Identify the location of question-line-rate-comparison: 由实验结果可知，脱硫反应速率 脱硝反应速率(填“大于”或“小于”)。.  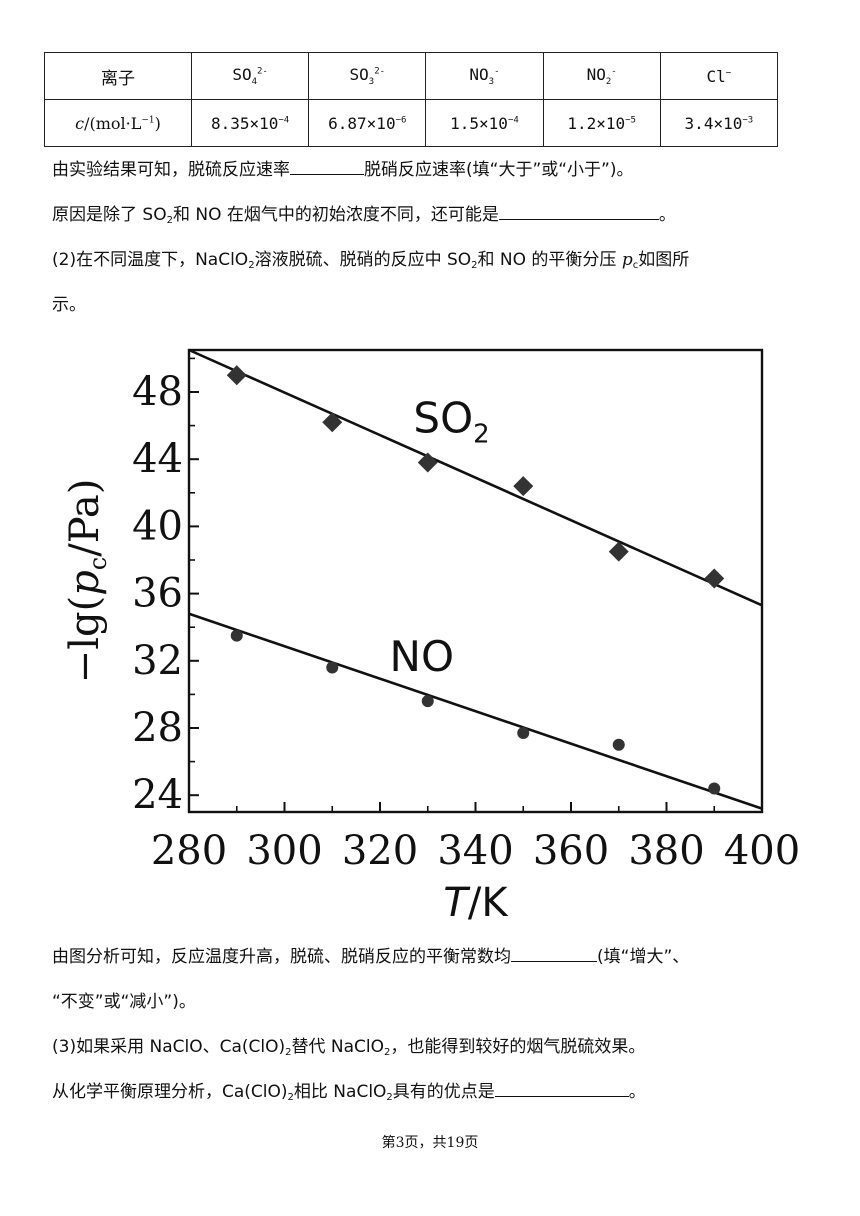
(343, 169).